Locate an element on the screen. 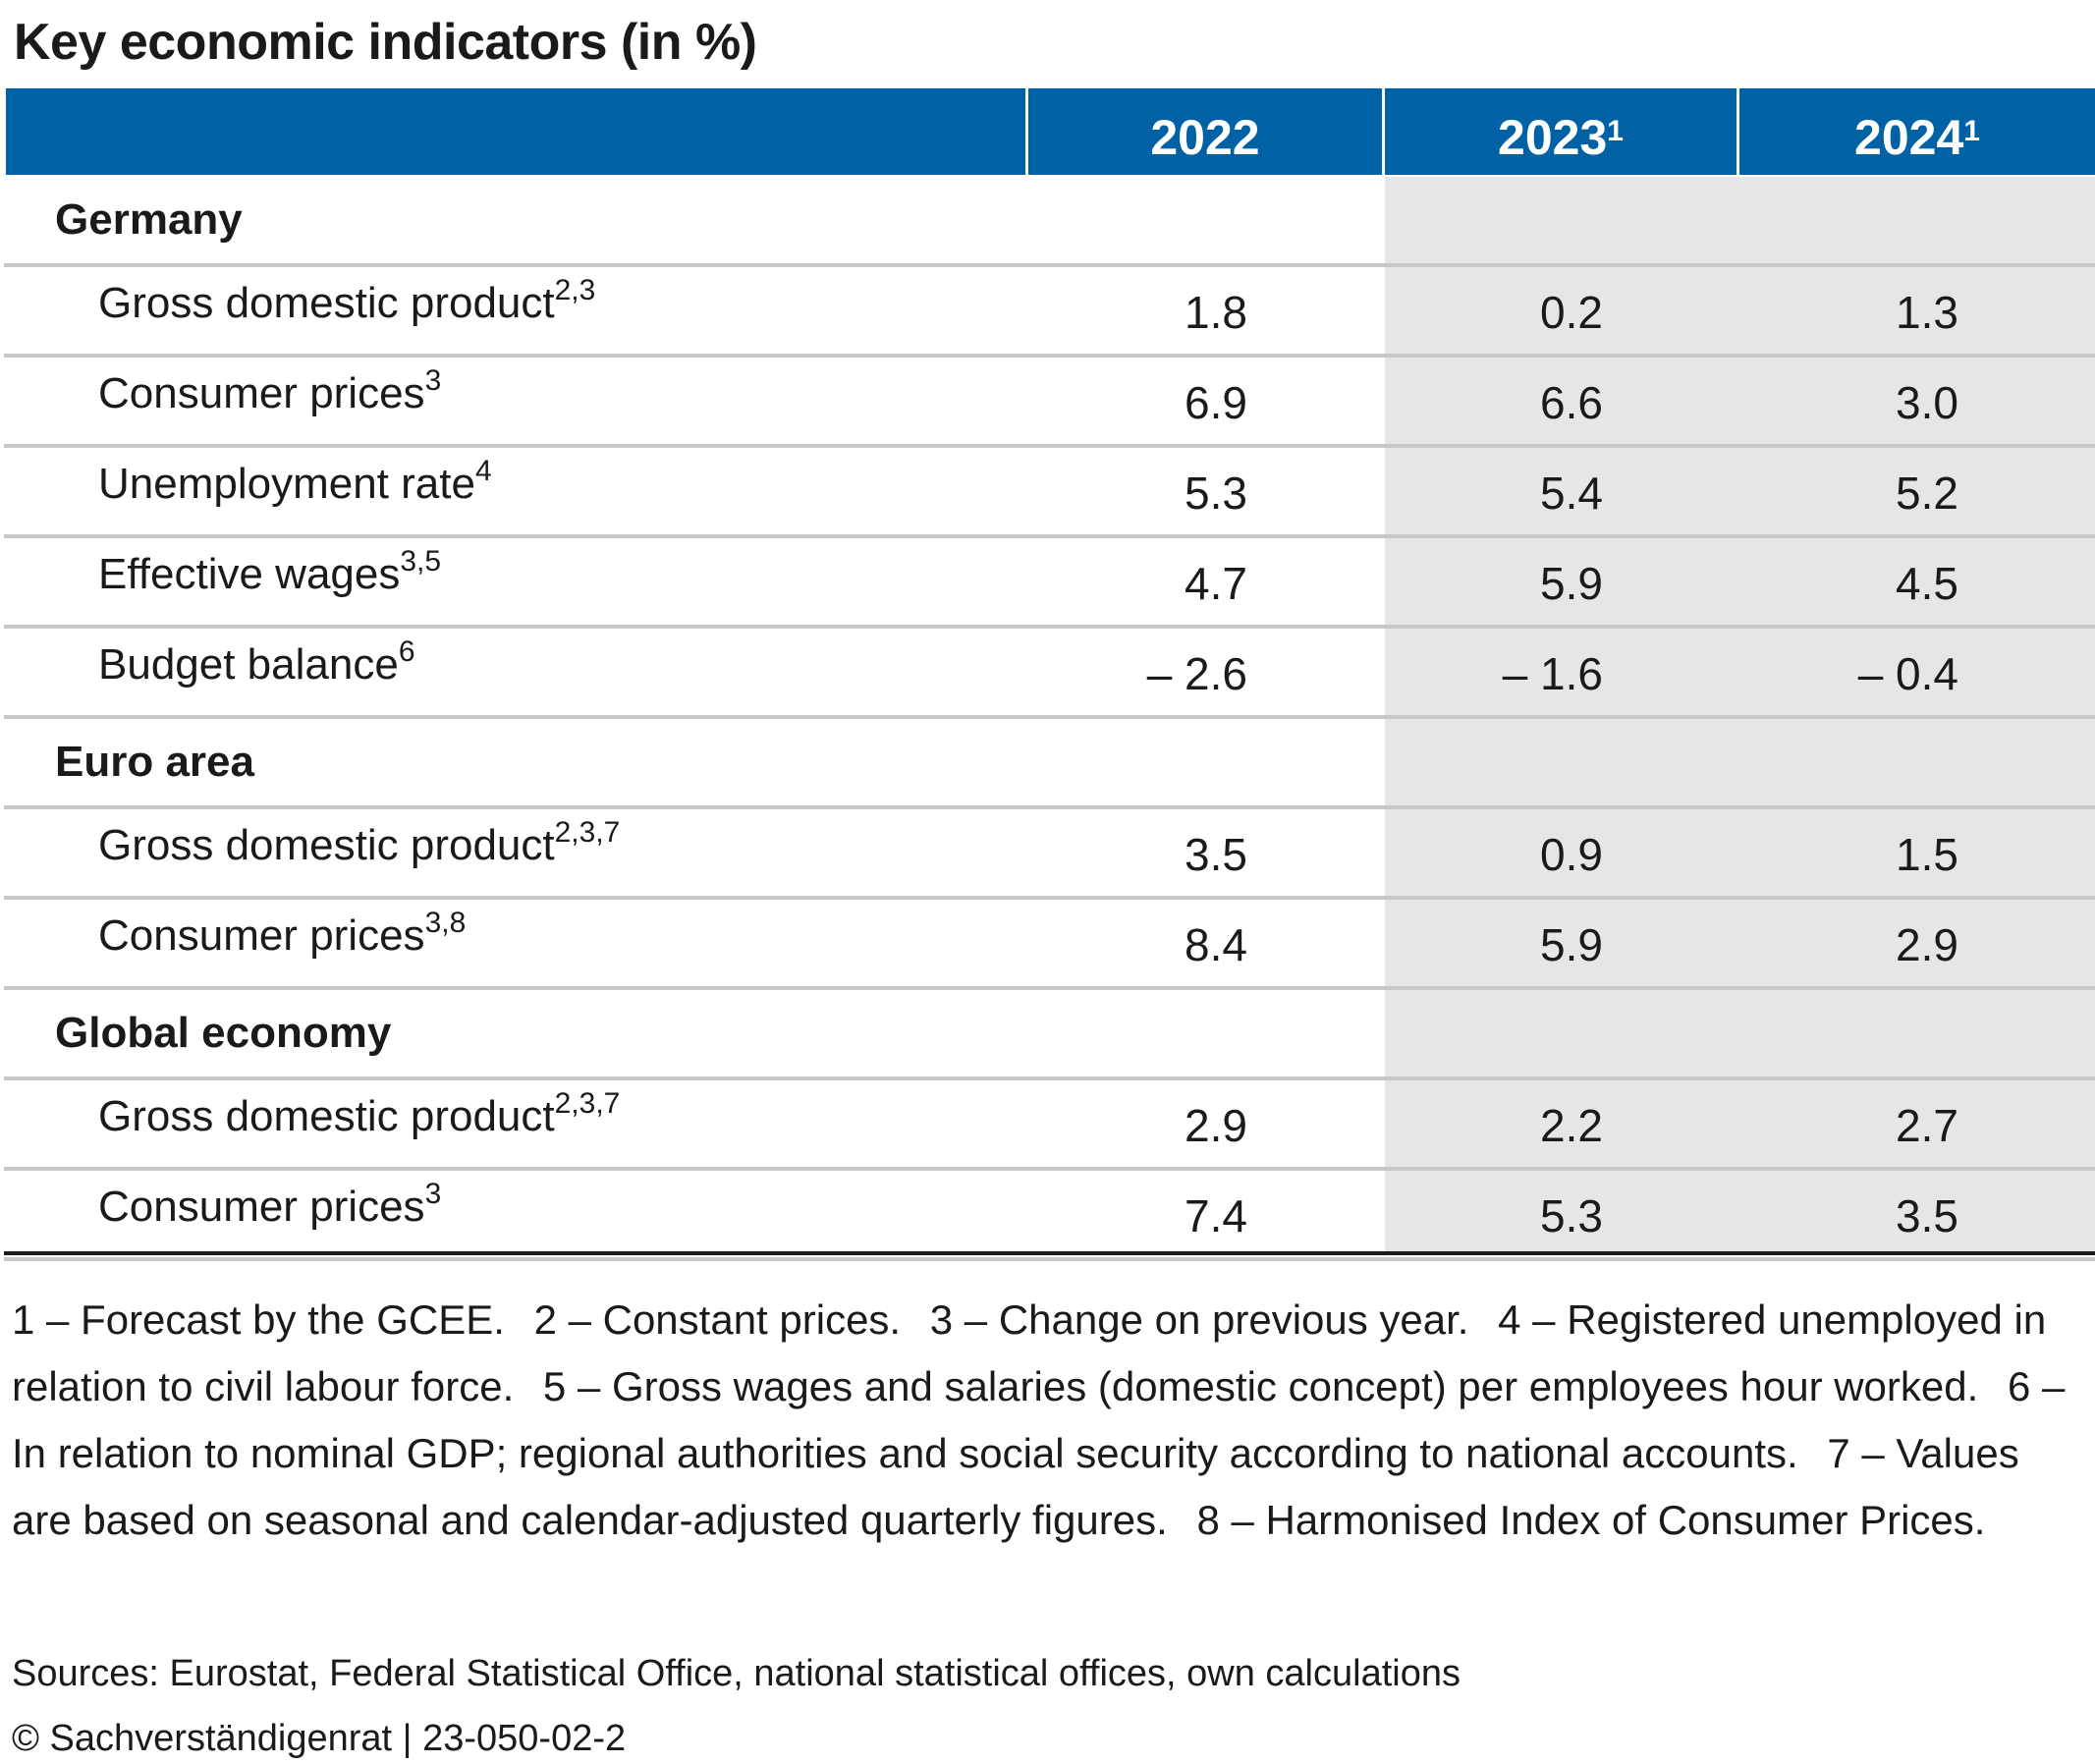  row-footnote-ref: 3,5 is located at coordinates (421, 562).